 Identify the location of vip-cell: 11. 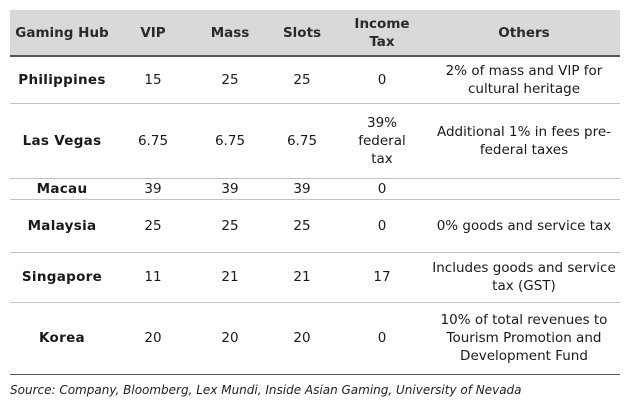
(153, 277).